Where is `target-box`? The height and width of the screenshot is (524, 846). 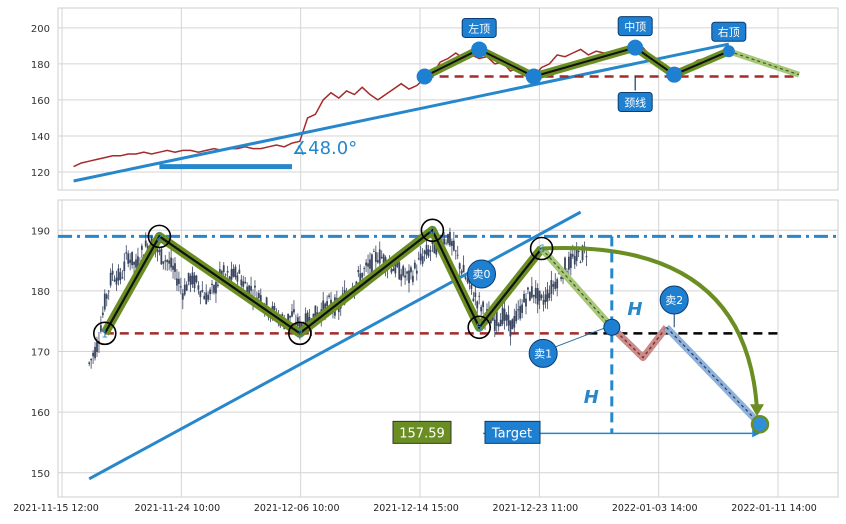 target-box is located at coordinates (512, 432).